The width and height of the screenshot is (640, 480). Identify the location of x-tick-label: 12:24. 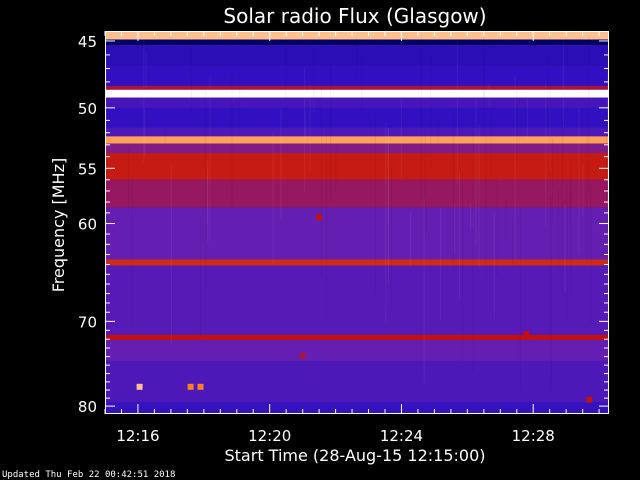
(401, 436).